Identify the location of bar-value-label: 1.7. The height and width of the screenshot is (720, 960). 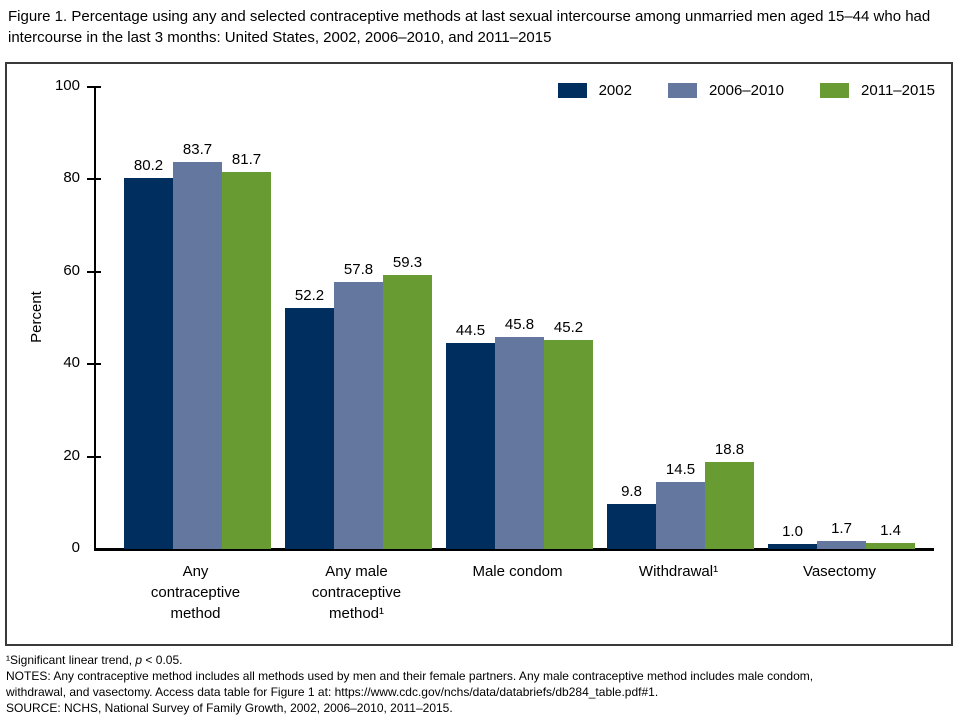
(841, 529).